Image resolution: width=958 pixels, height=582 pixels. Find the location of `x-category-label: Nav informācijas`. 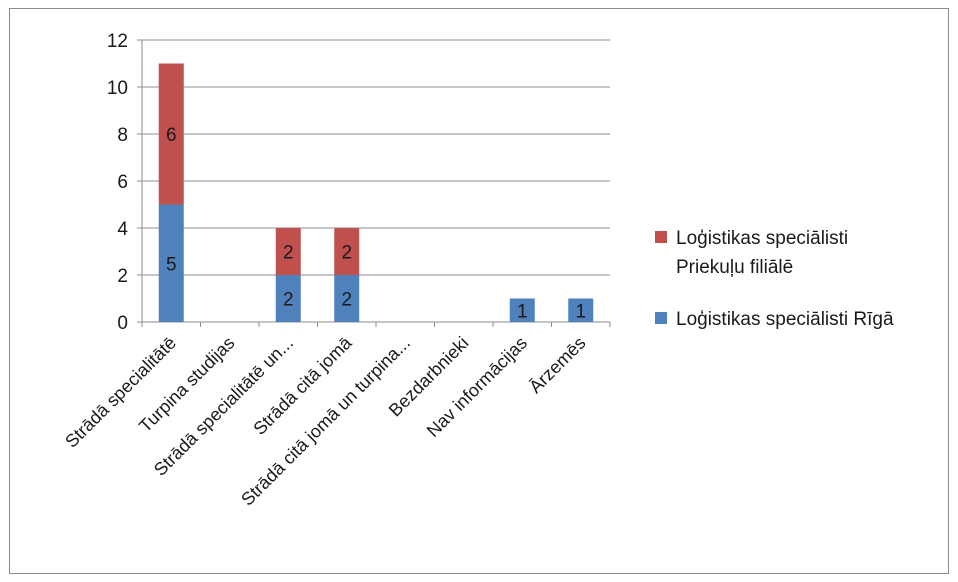

x-category-label: Nav informācijas is located at coordinates (477, 387).